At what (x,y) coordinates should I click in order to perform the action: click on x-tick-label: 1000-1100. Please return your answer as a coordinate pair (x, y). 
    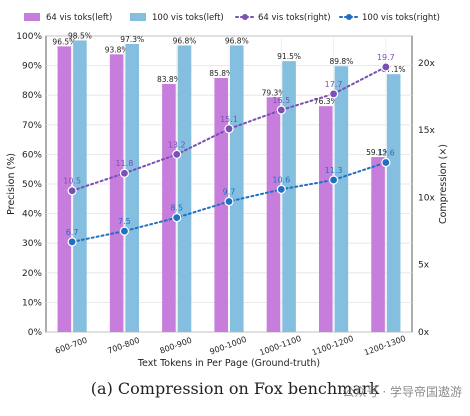
    Looking at the image, I should click on (280, 345).